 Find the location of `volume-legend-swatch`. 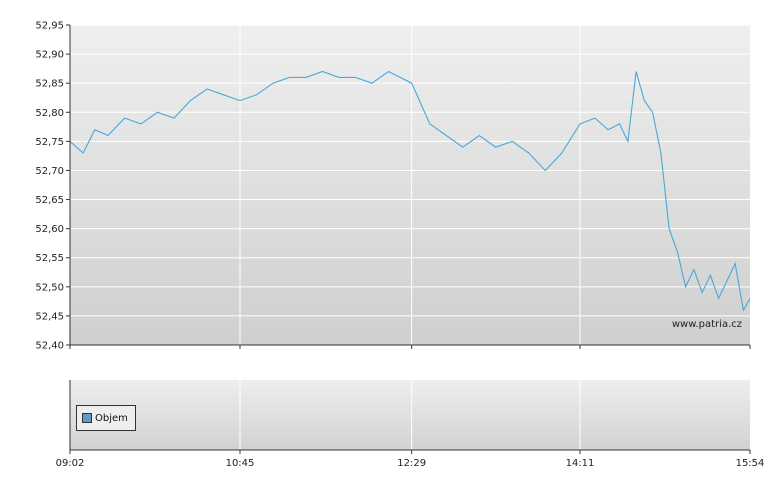

volume-legend-swatch is located at coordinates (87, 418).